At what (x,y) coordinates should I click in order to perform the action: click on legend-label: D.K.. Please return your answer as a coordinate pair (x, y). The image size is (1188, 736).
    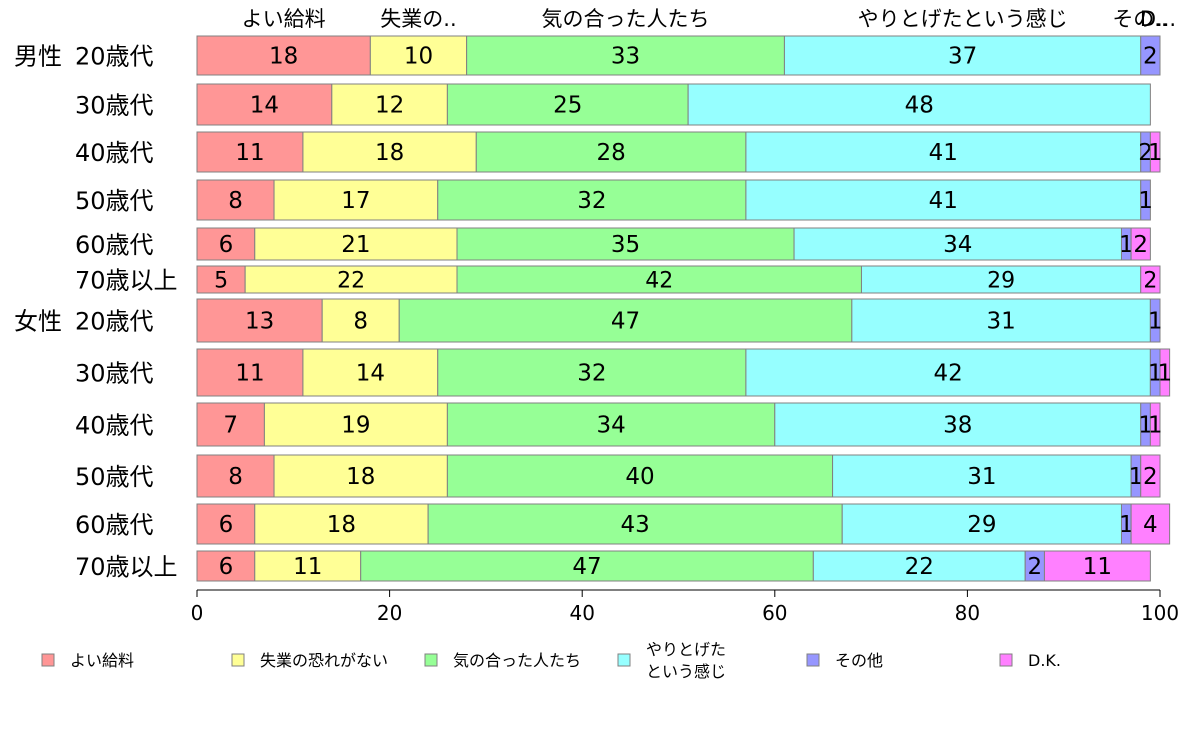
    Looking at the image, I should click on (1044, 660).